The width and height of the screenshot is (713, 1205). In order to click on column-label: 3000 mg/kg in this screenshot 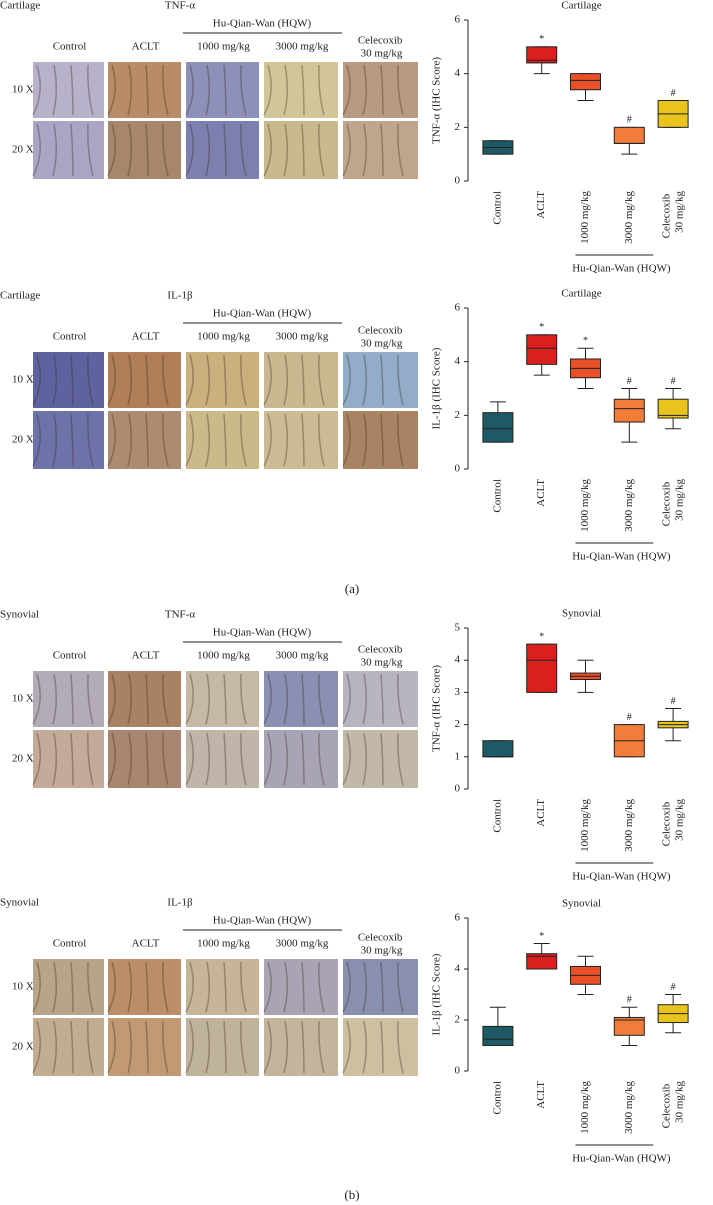, I will do `click(302, 656)`.